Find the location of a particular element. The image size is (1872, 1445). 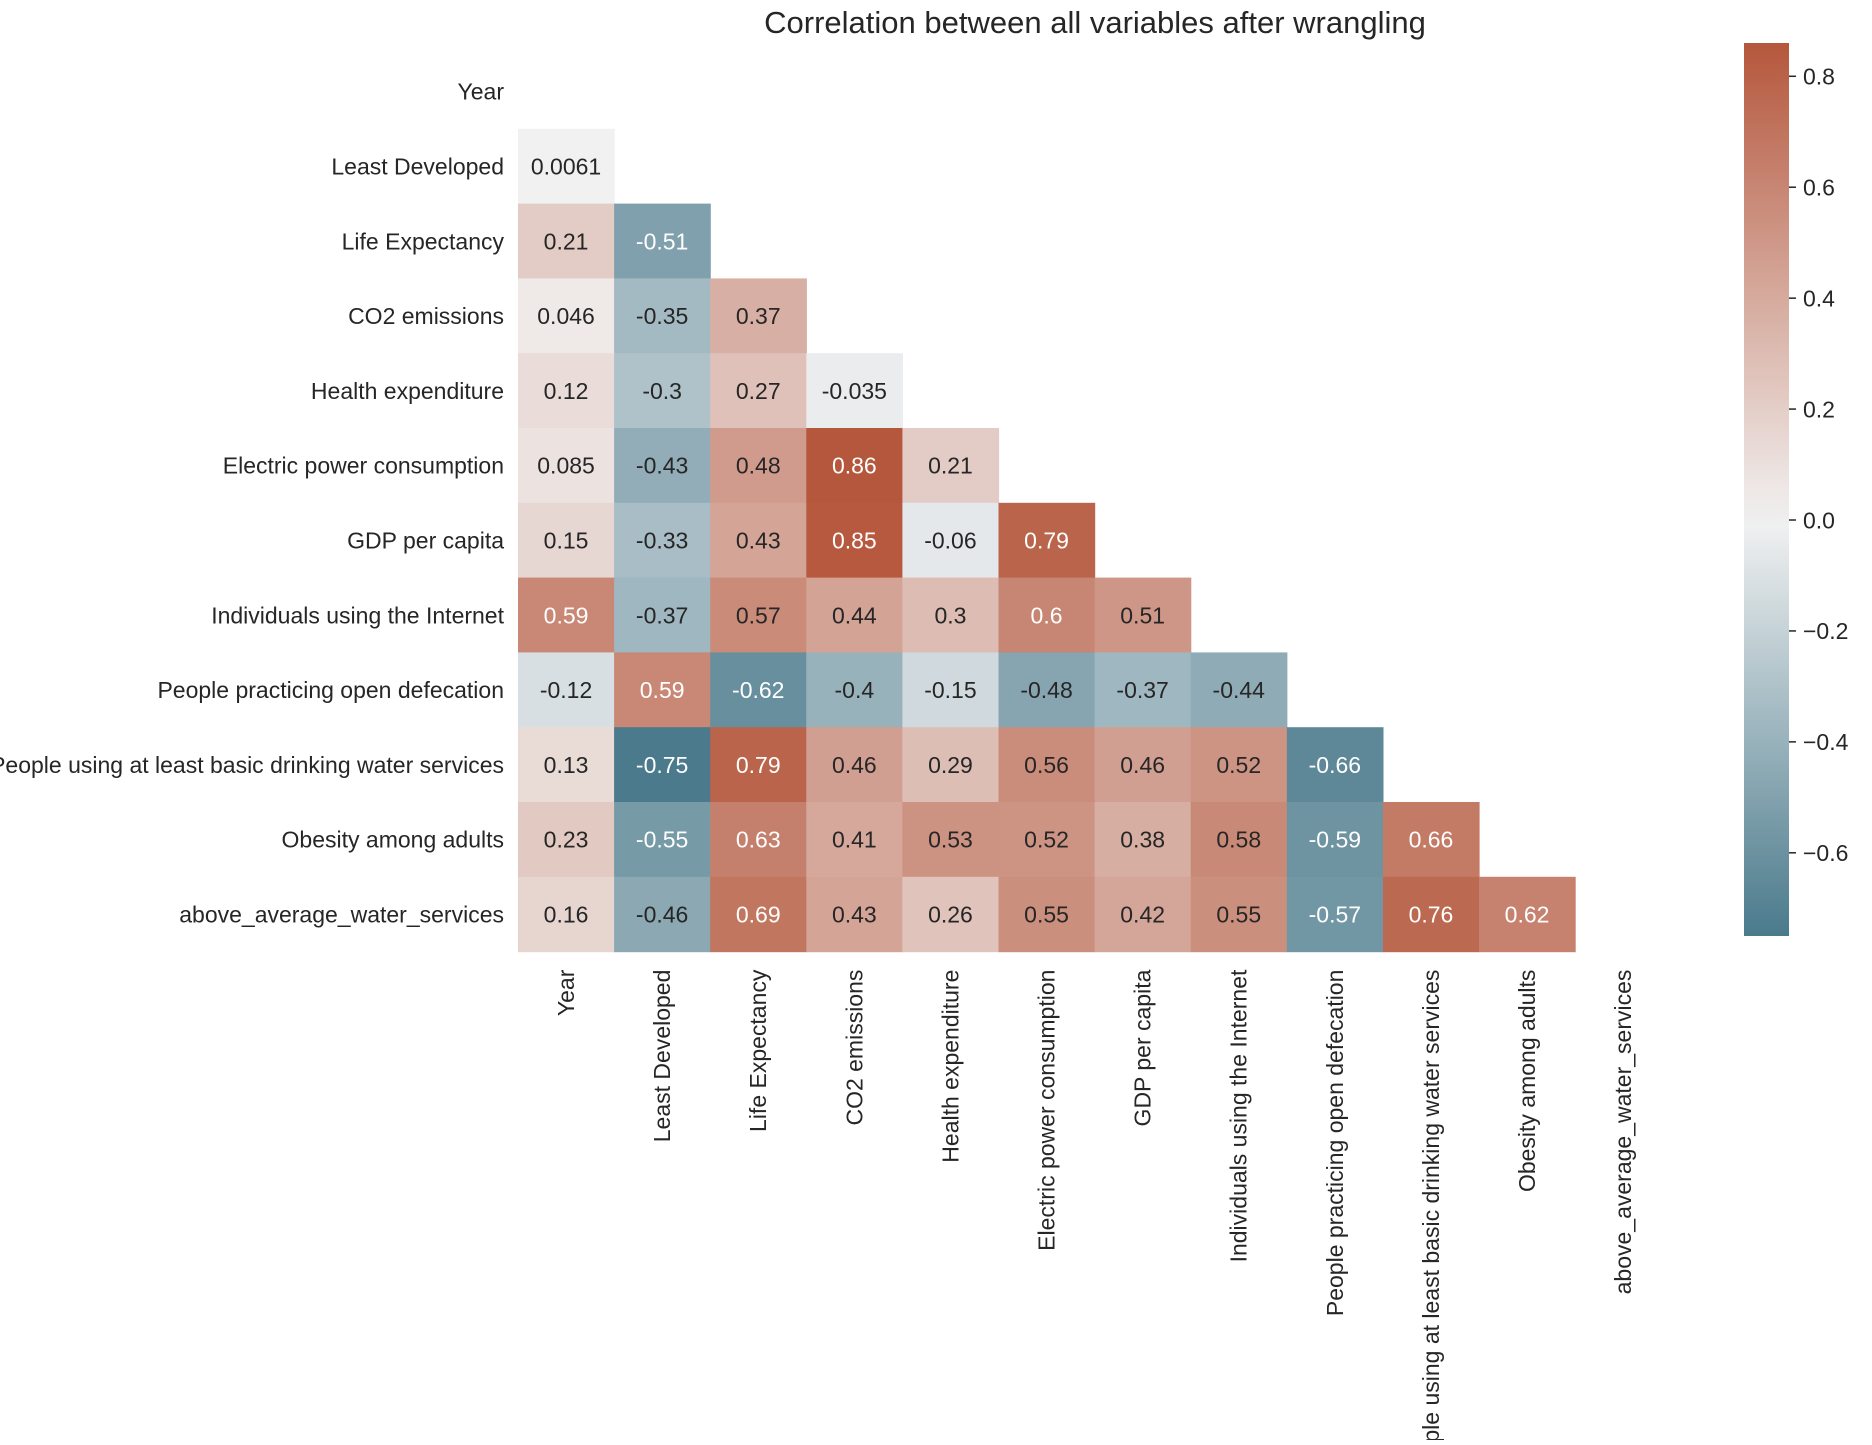

cell-value-label: 0.13 is located at coordinates (566, 765).